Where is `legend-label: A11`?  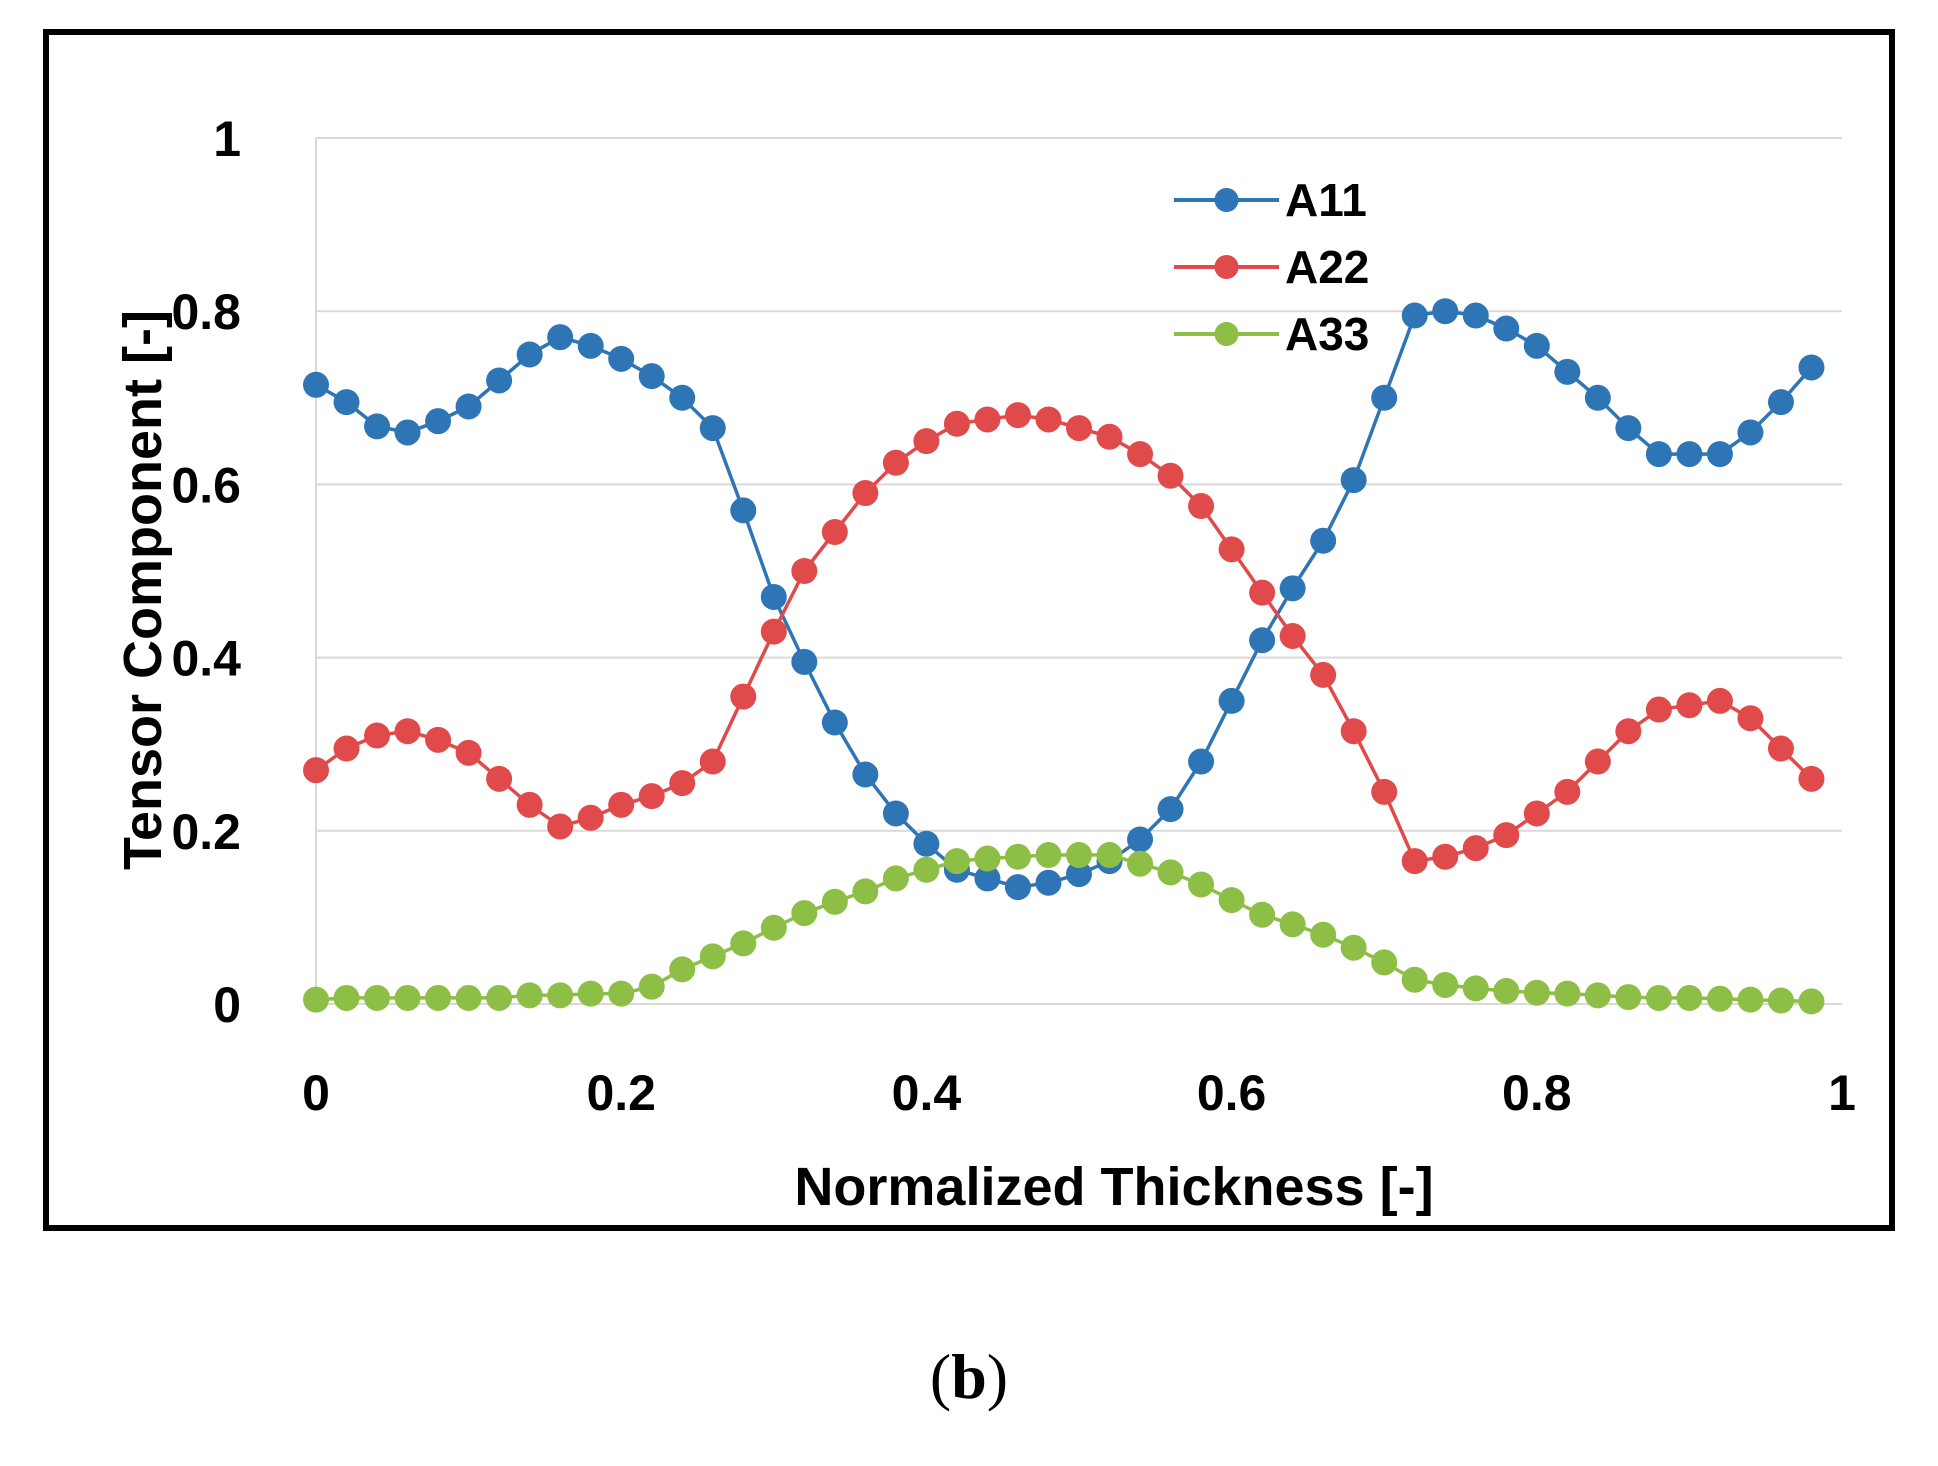
legend-label: A11 is located at coordinates (1326, 200).